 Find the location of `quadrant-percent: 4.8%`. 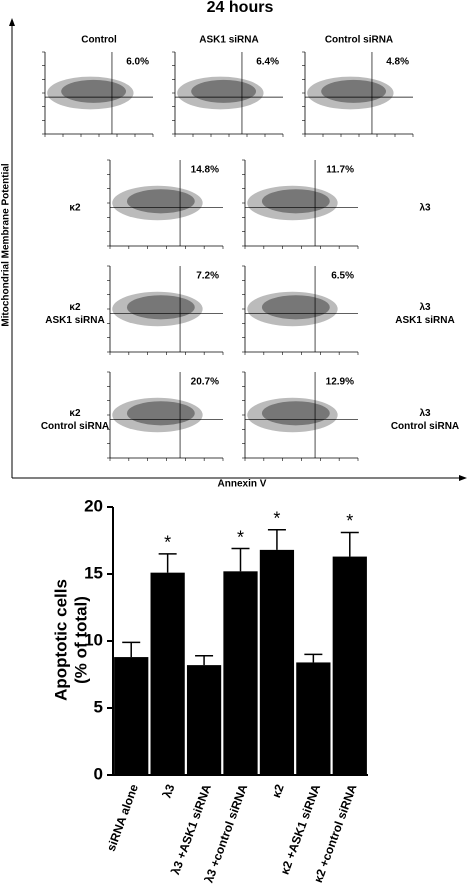

quadrant-percent: 4.8% is located at coordinates (397, 62).